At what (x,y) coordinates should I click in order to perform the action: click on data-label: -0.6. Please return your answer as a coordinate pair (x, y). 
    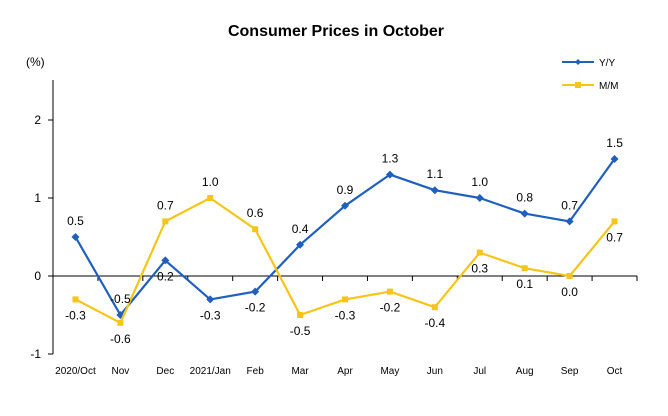
    Looking at the image, I should click on (120, 339).